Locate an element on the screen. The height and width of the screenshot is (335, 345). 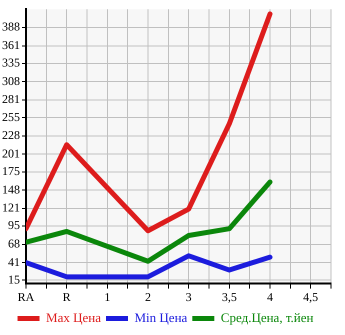
x-tick-label: RA is located at coordinates (26, 297).